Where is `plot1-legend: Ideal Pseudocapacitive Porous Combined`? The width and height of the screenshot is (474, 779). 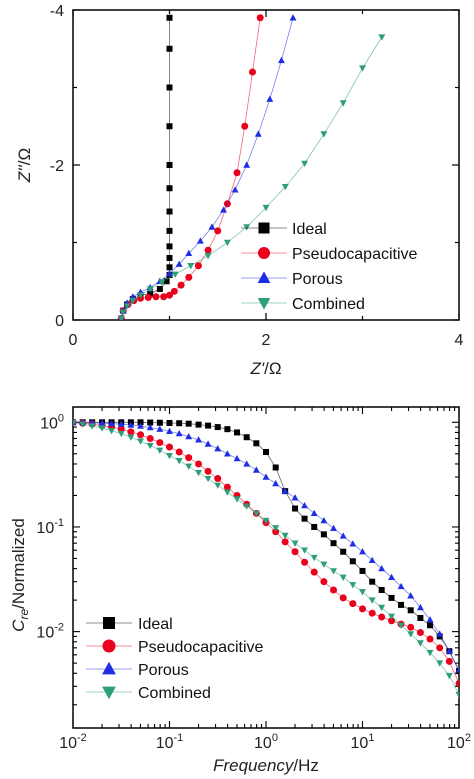 plot1-legend: Ideal Pseudocapacitive Porous Combined is located at coordinates (329, 267).